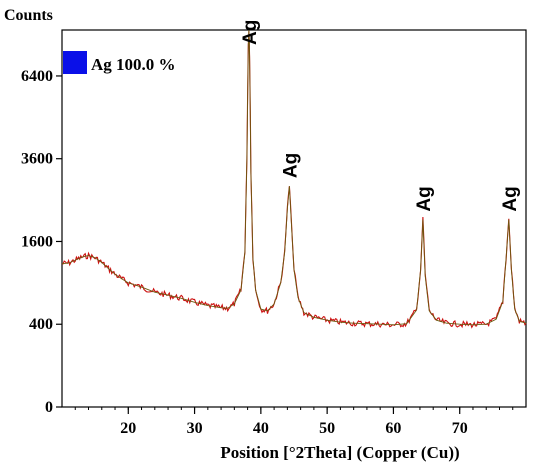  What do you see at coordinates (327, 428) in the screenshot?
I see `x-tick-label: 50` at bounding box center [327, 428].